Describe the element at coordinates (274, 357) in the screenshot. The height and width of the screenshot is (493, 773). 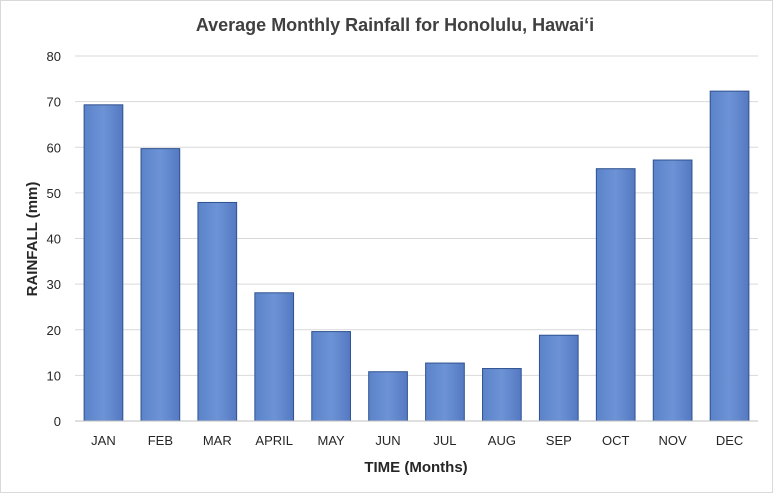
I see `bar-april` at that location.